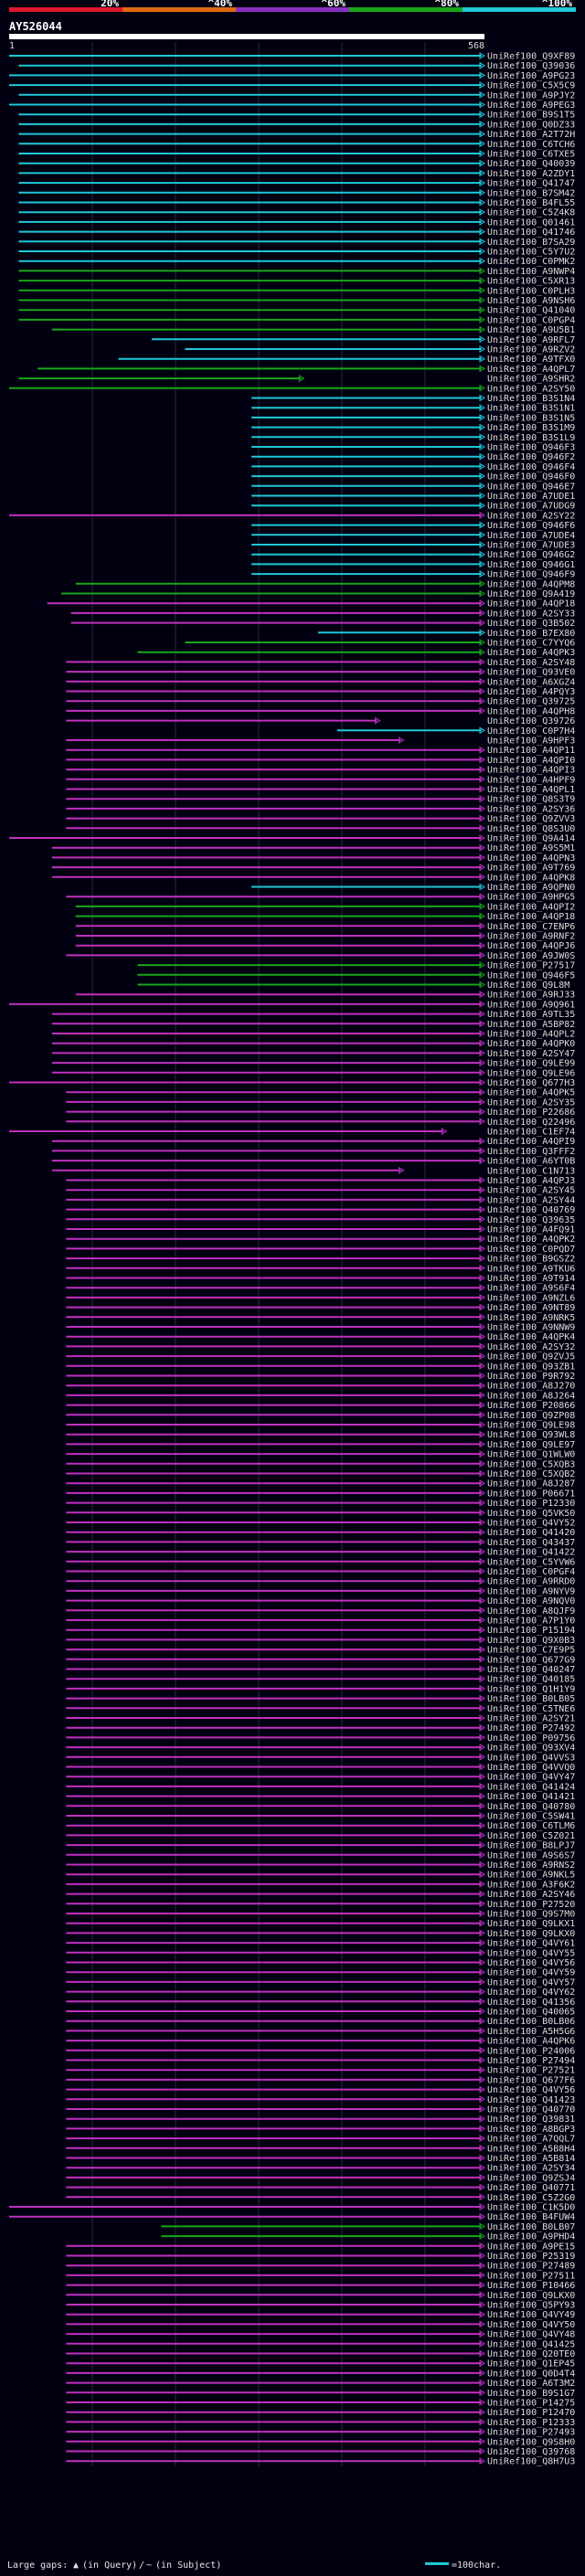  Describe the element at coordinates (321, 1944) in the screenshot. I see `hit-row: UniRef100_Q4VY61` at that location.